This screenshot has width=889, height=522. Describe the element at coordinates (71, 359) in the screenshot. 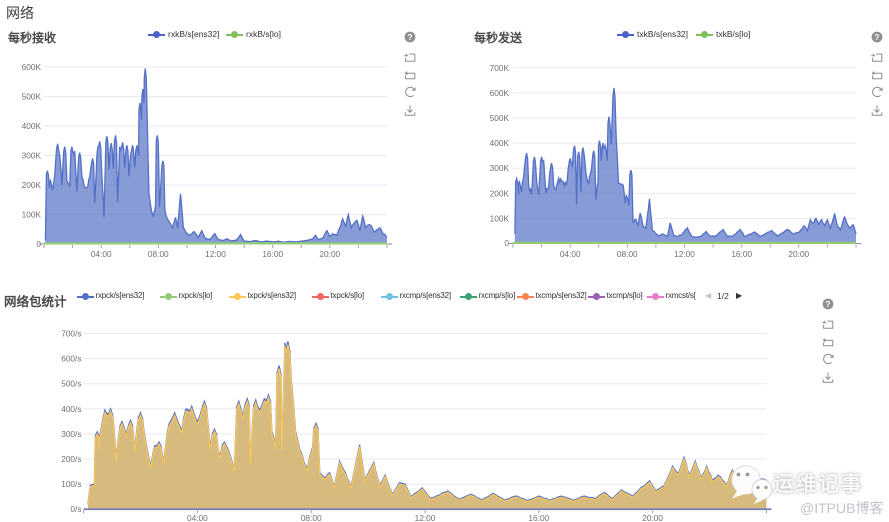

I see `svg-text: 600/s` at that location.